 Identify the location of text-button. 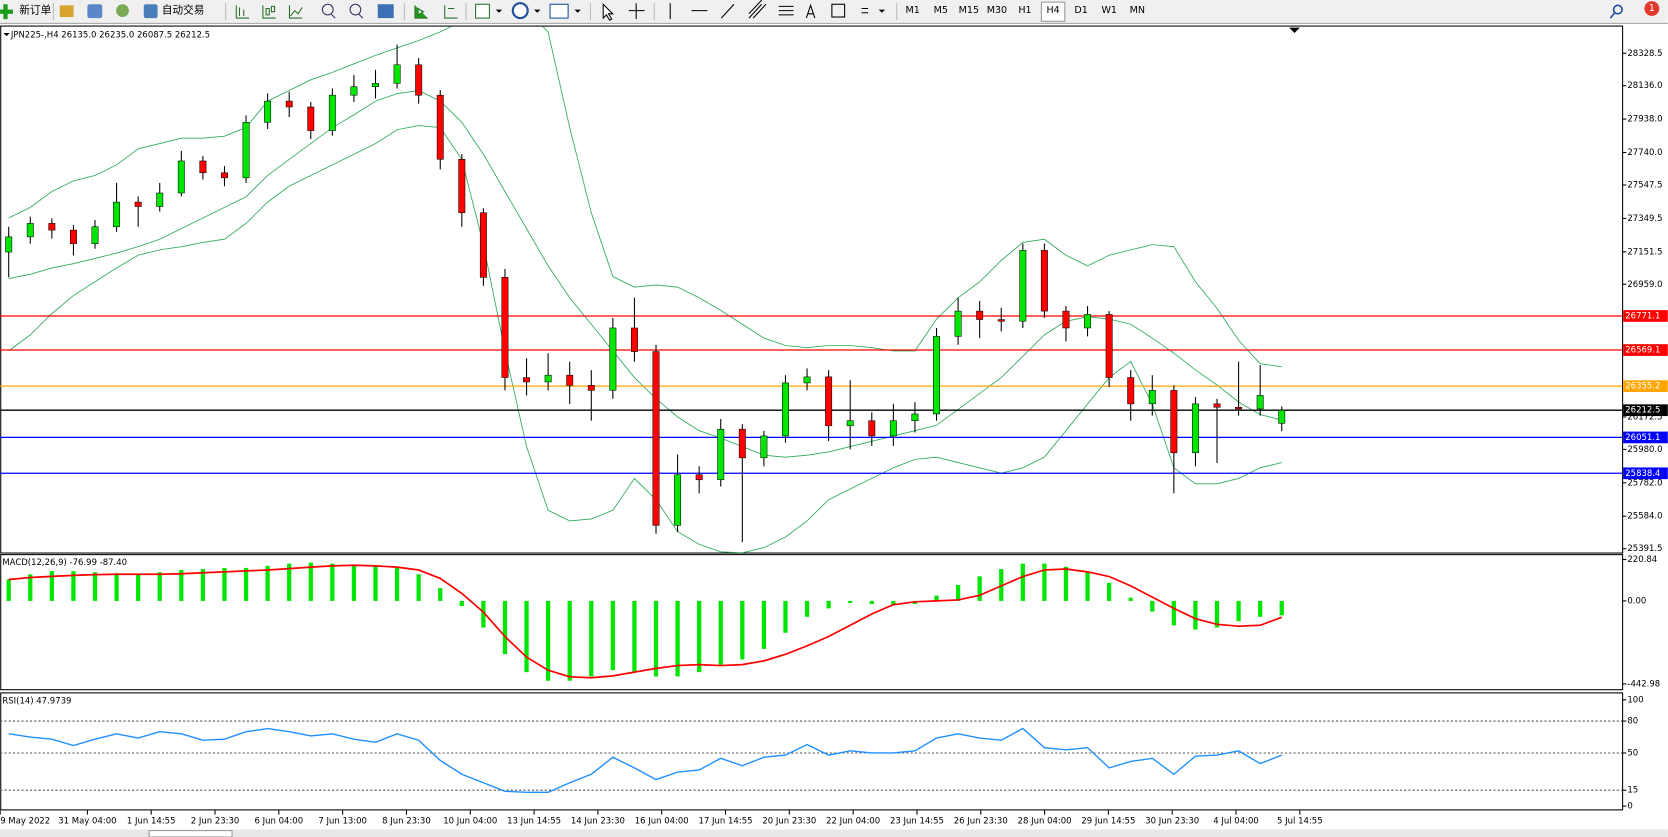
(810, 11).